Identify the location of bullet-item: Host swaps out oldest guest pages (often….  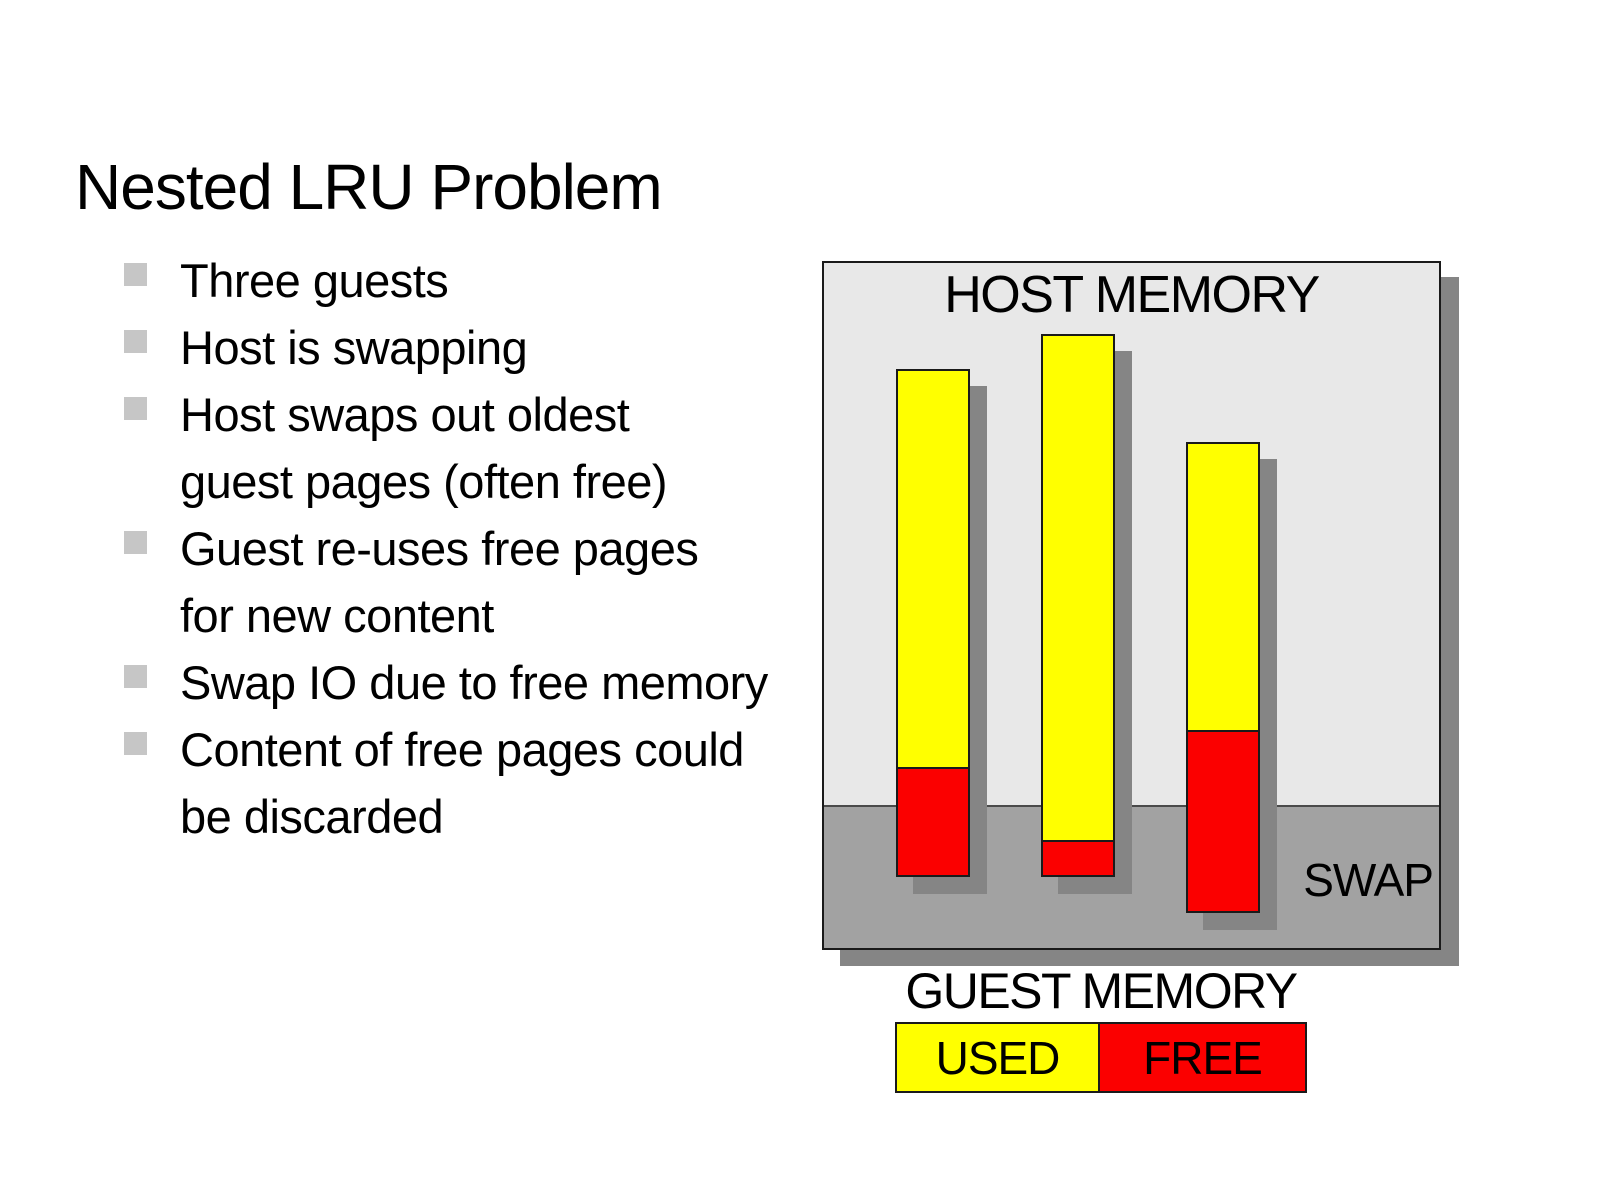
(446, 448).